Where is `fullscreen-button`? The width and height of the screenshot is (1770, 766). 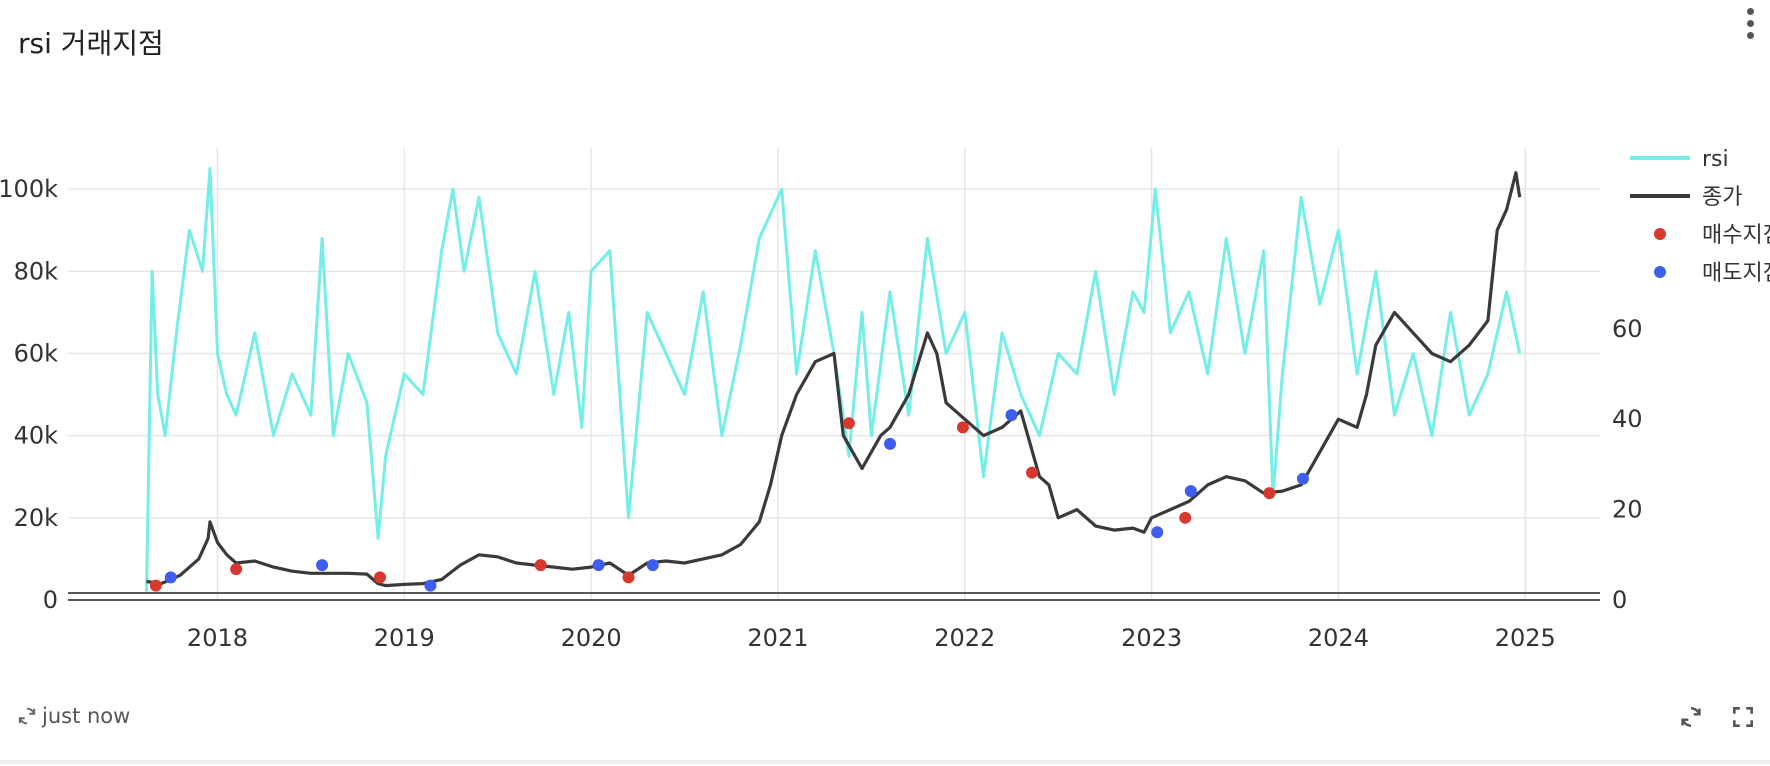 fullscreen-button is located at coordinates (1743, 717).